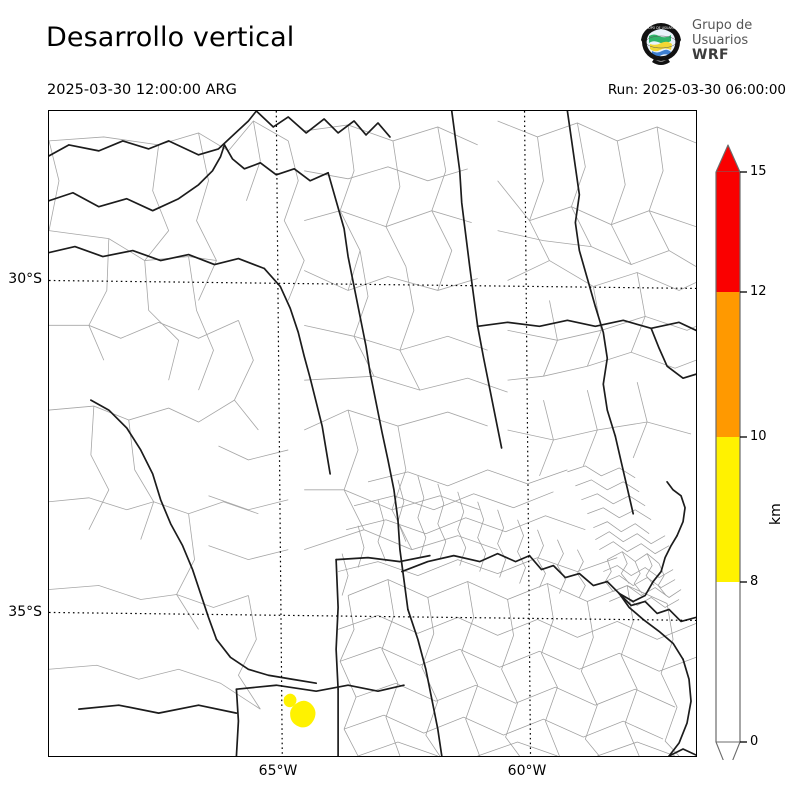 Image resolution: width=800 pixels, height=800 pixels. Describe the element at coordinates (758, 291) in the screenshot. I see `colorbar-tick-12: 12` at that location.